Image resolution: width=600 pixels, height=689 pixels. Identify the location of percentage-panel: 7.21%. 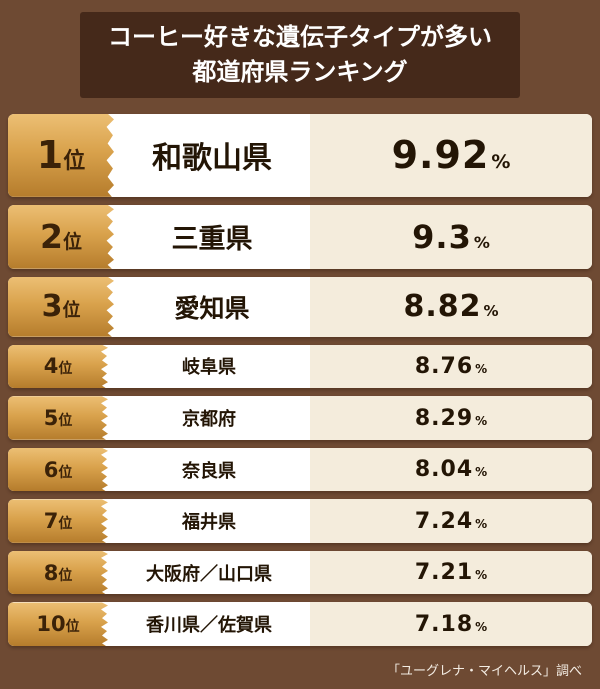
(451, 572).